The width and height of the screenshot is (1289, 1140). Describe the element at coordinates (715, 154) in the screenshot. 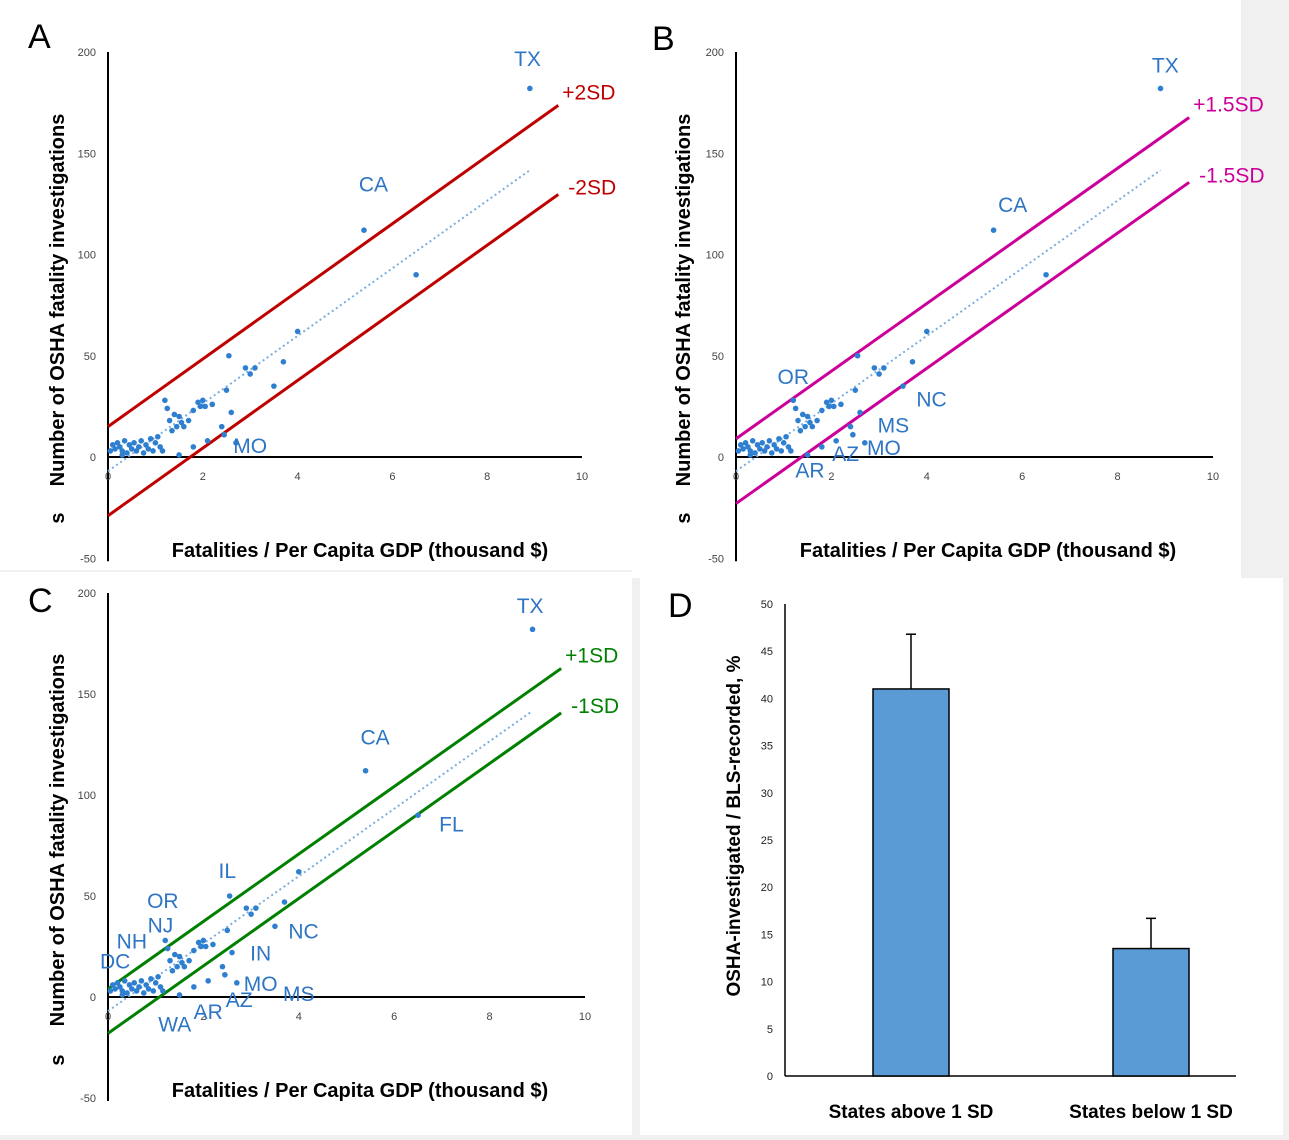

I see `y-tick-label: 150` at that location.